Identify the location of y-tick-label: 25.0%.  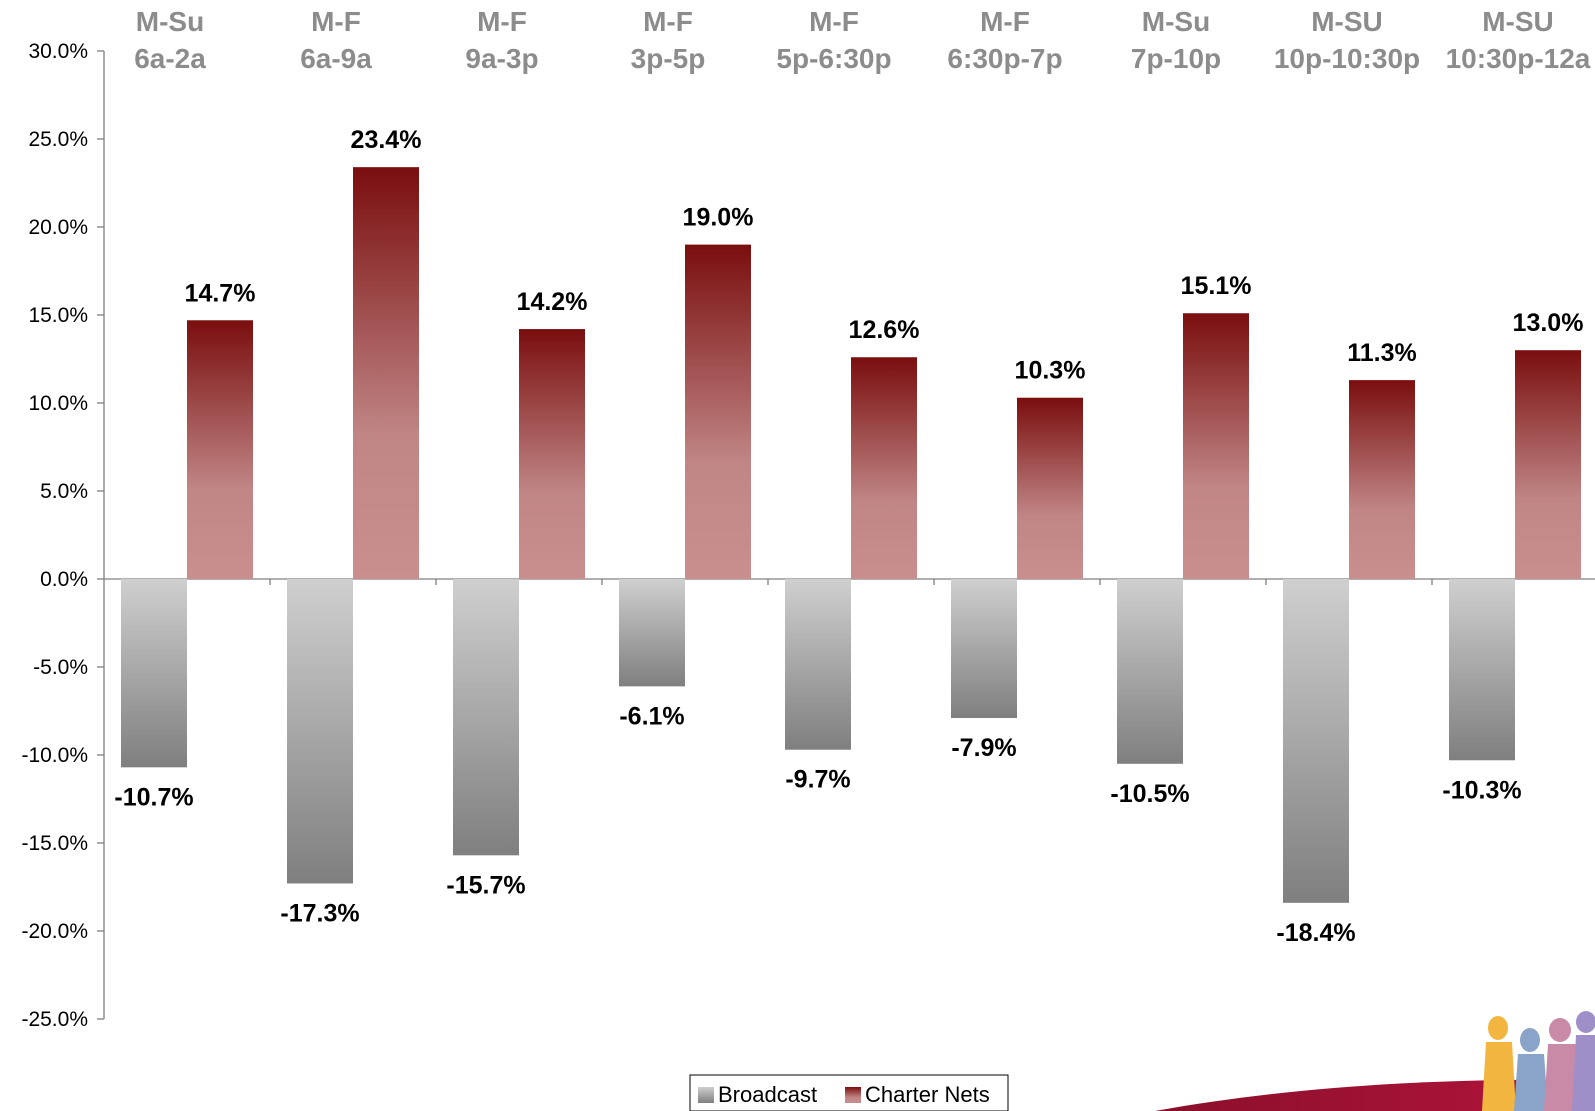
(58, 139).